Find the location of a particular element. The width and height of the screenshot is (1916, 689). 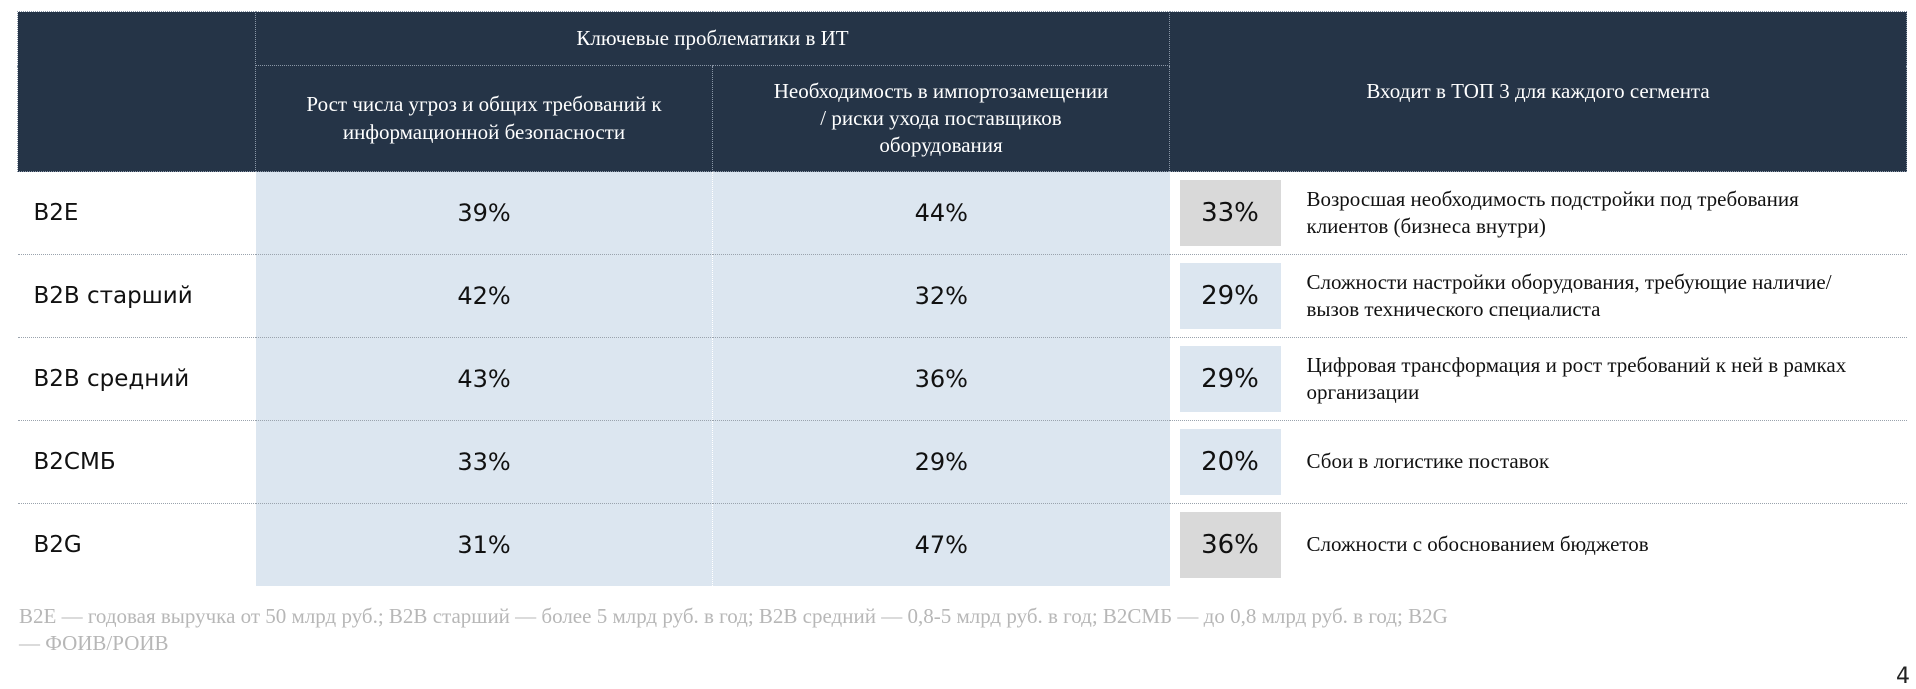

value-cell: 39% is located at coordinates (484, 213).